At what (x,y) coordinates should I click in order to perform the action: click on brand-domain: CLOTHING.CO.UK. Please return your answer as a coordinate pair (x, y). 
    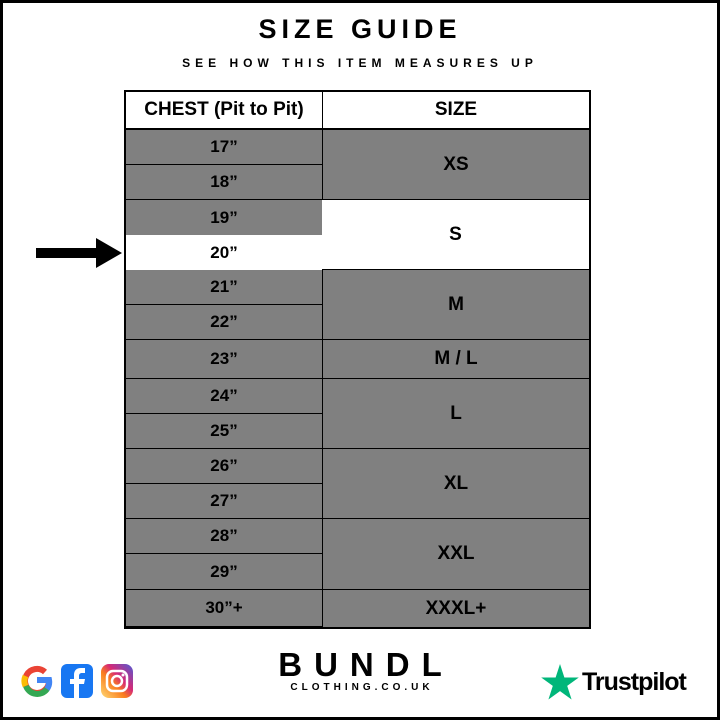
    Looking at the image, I should click on (362, 687).